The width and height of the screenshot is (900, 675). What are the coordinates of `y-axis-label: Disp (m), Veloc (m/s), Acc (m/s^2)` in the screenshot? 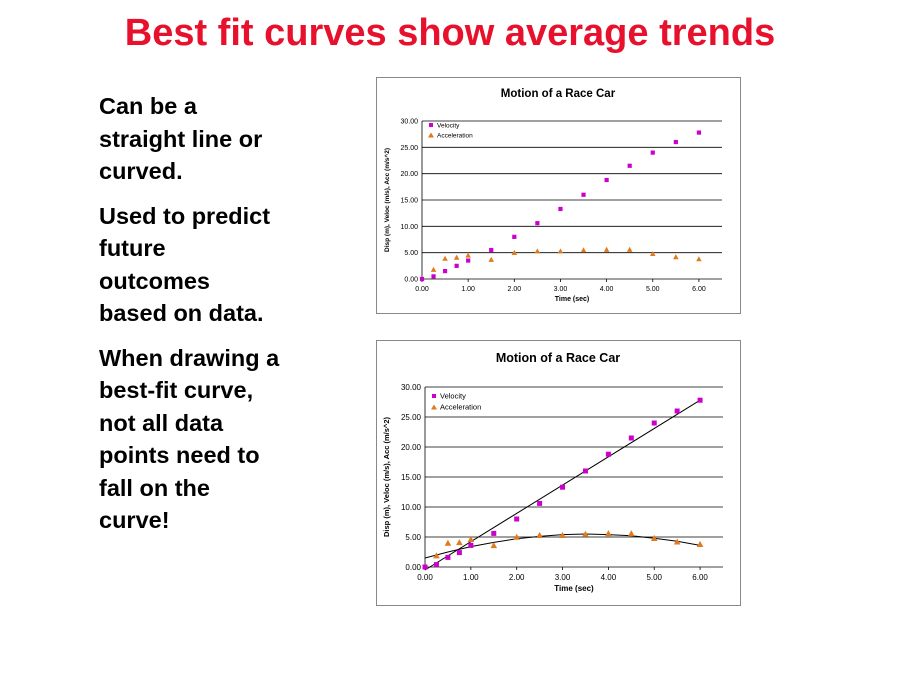 It's located at (387, 200).